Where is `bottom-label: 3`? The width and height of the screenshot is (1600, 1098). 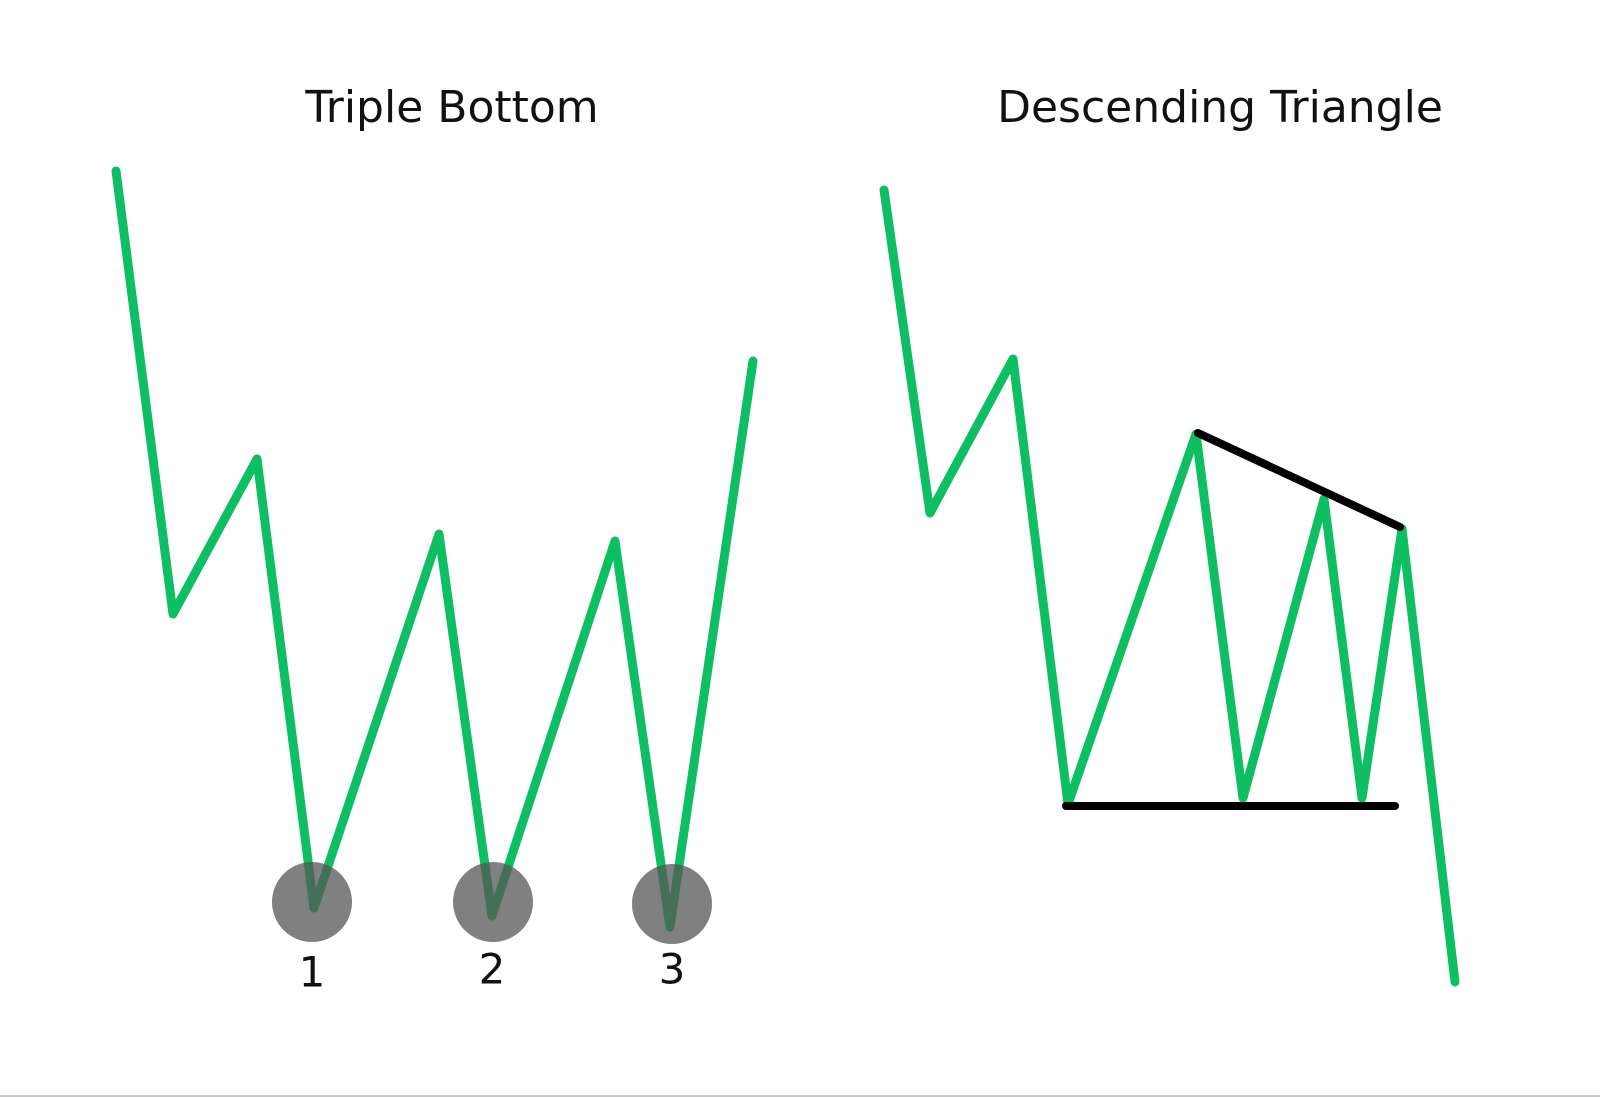
bottom-label: 3 is located at coordinates (672, 969).